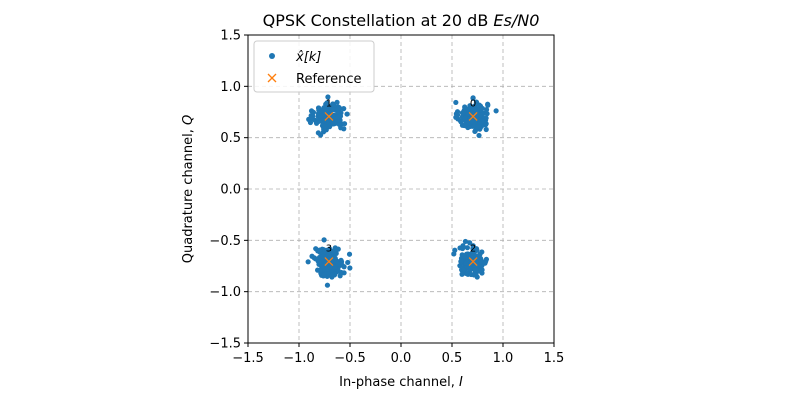 This screenshot has height=400, width=800. I want to click on x-tick-label: −1.5, so click(248, 358).